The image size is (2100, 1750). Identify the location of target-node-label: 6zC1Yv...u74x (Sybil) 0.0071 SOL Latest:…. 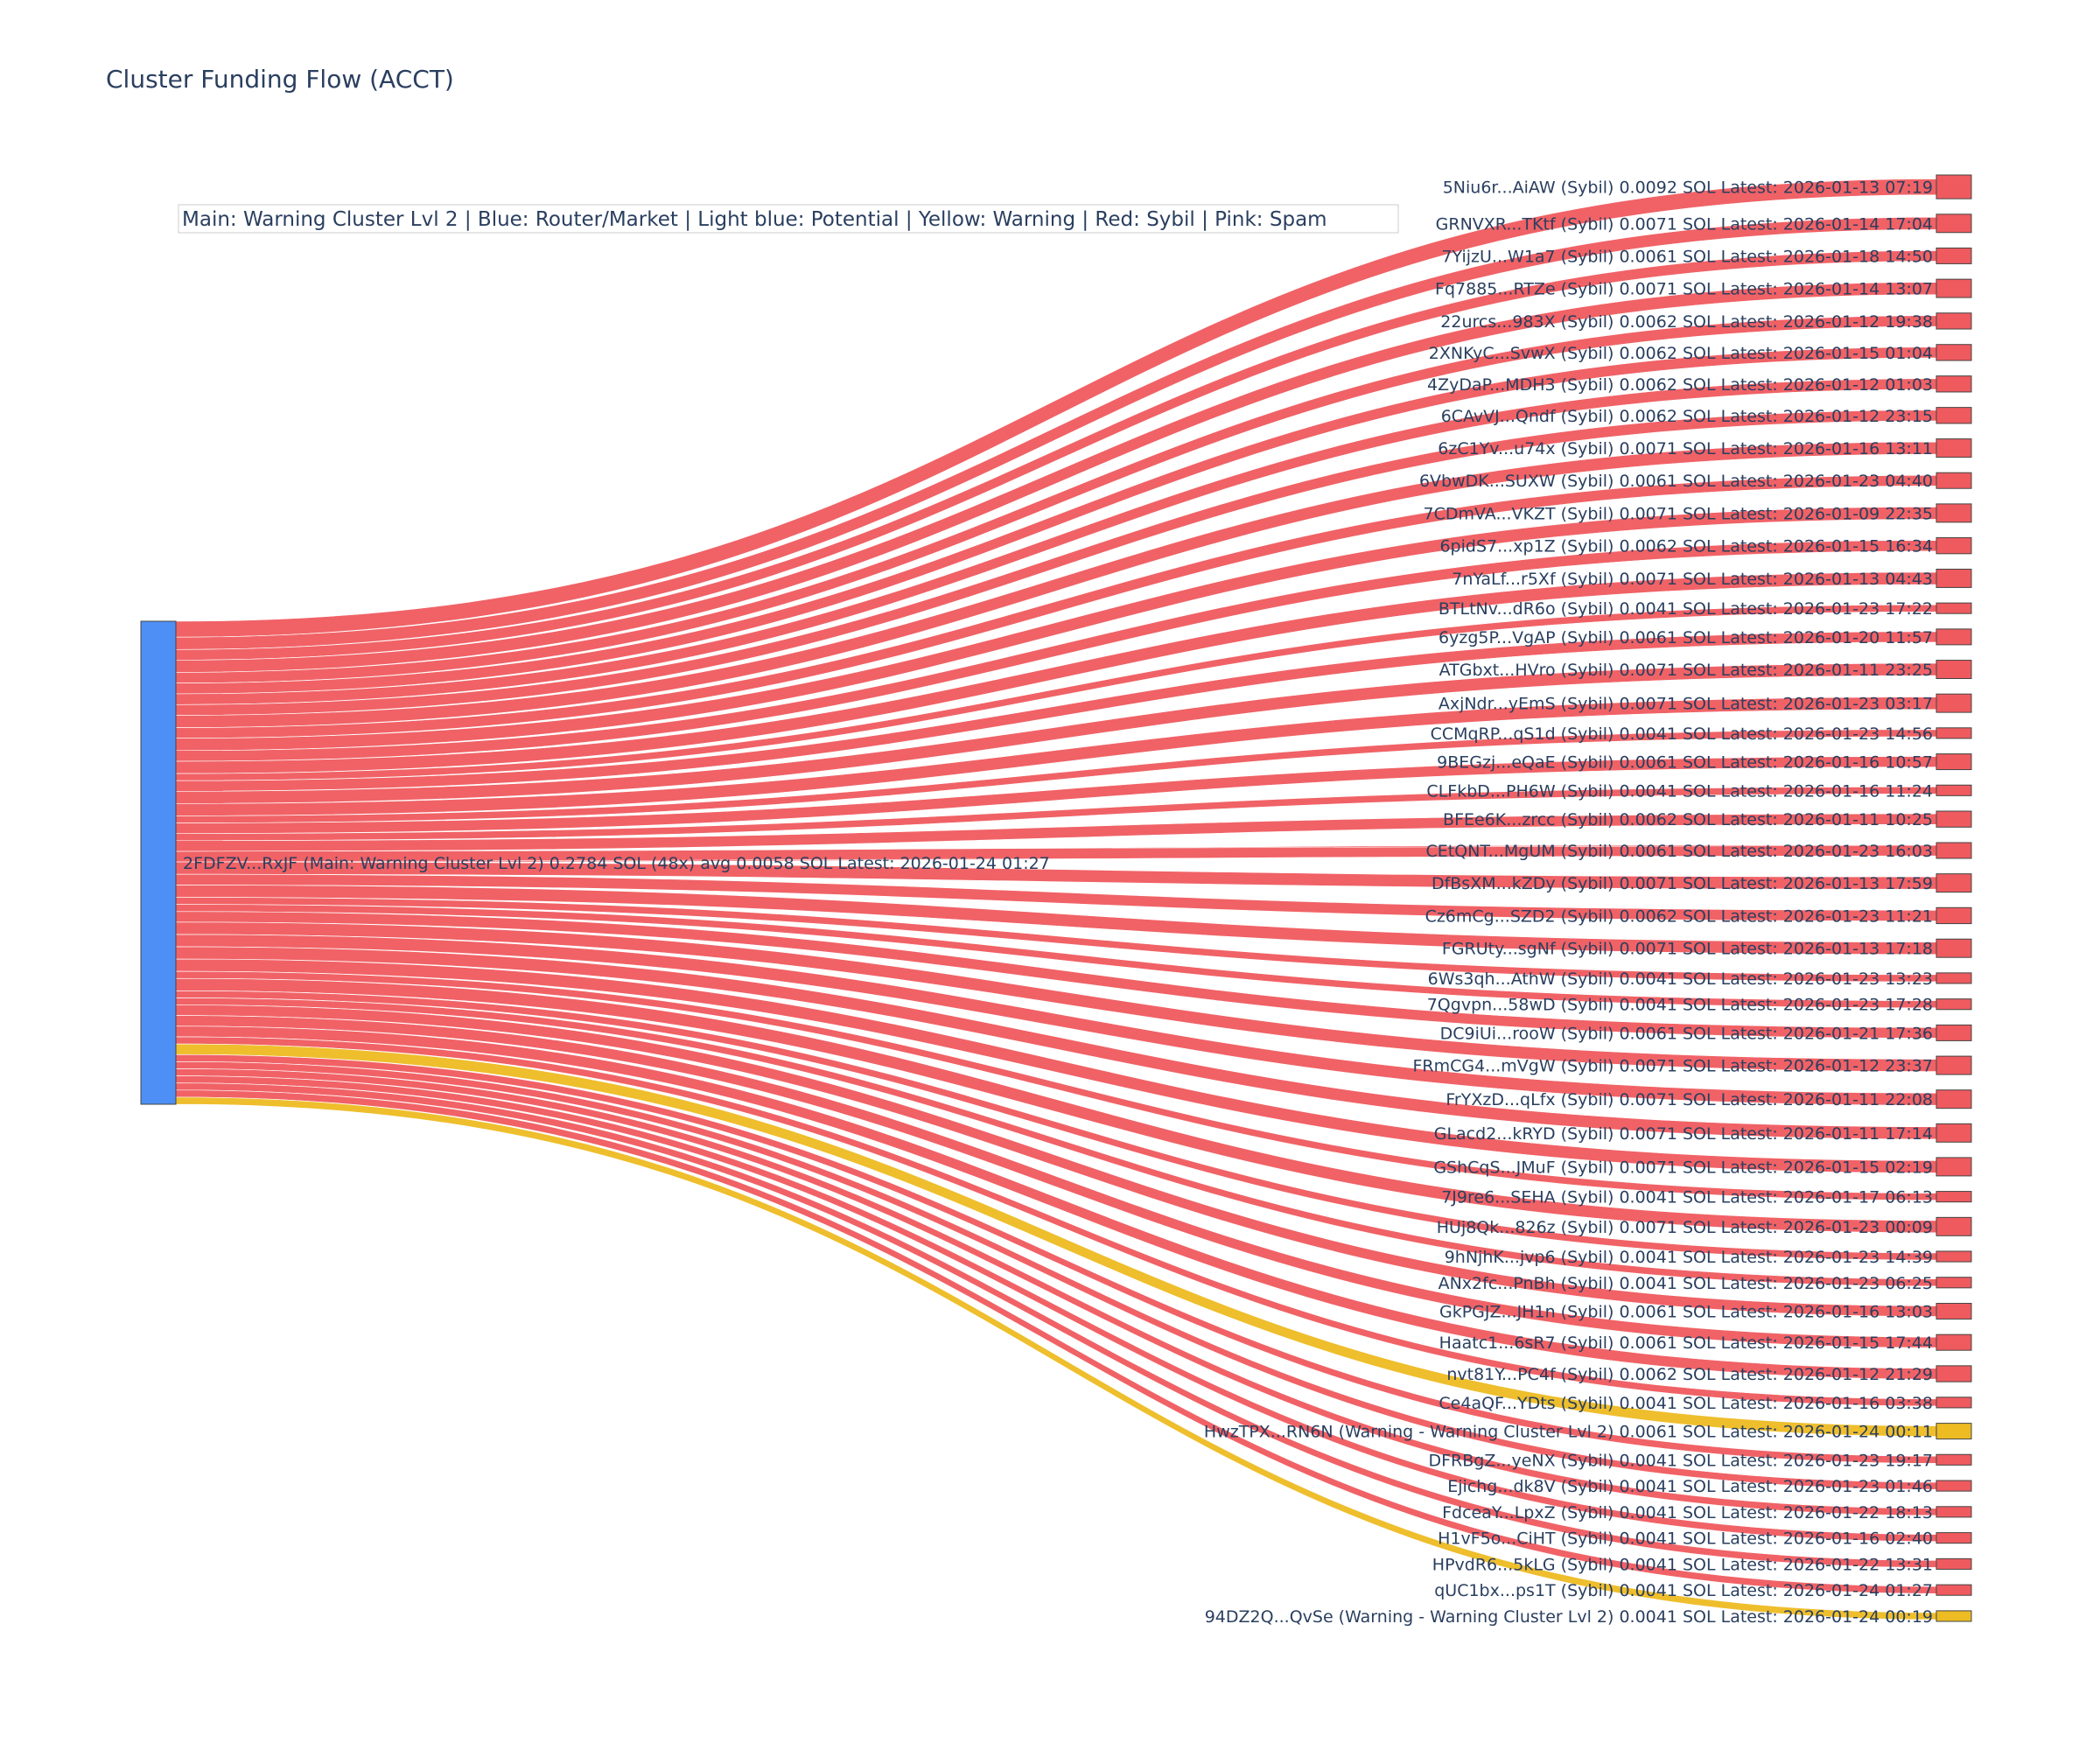
(1685, 448).